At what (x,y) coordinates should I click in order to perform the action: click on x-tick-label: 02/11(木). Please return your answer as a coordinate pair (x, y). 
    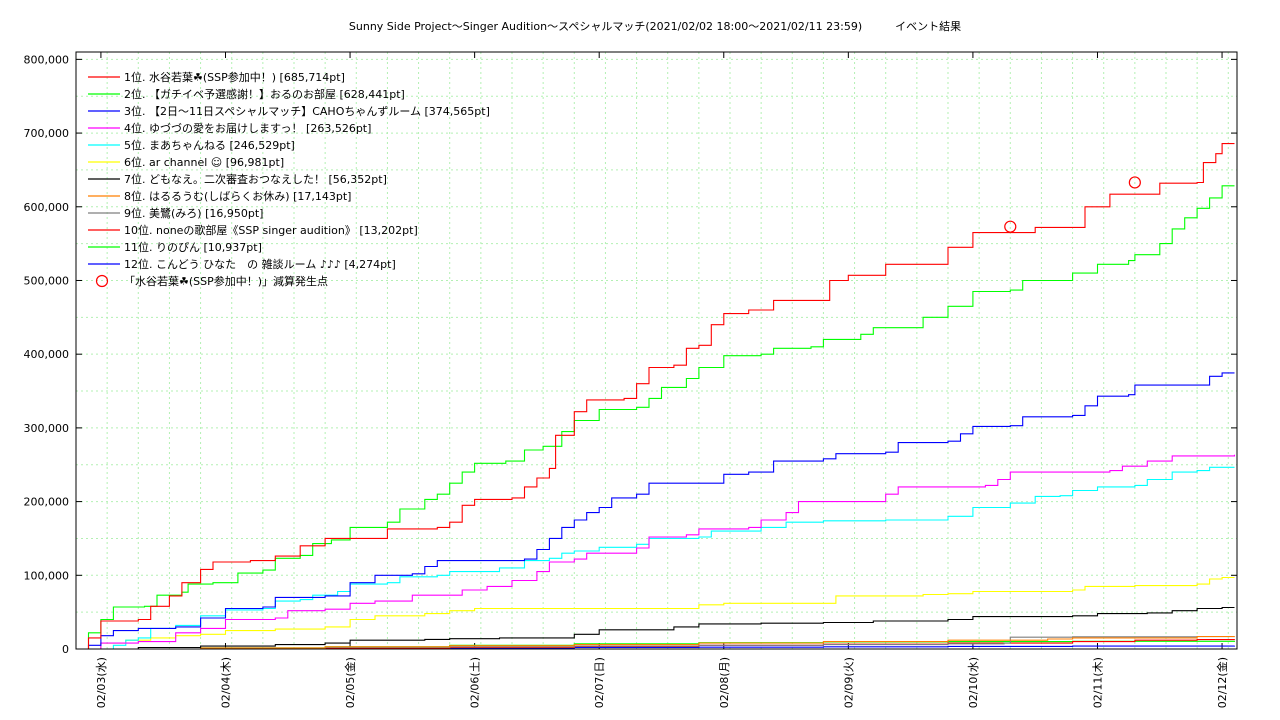
    Looking at the image, I should click on (1097, 682).